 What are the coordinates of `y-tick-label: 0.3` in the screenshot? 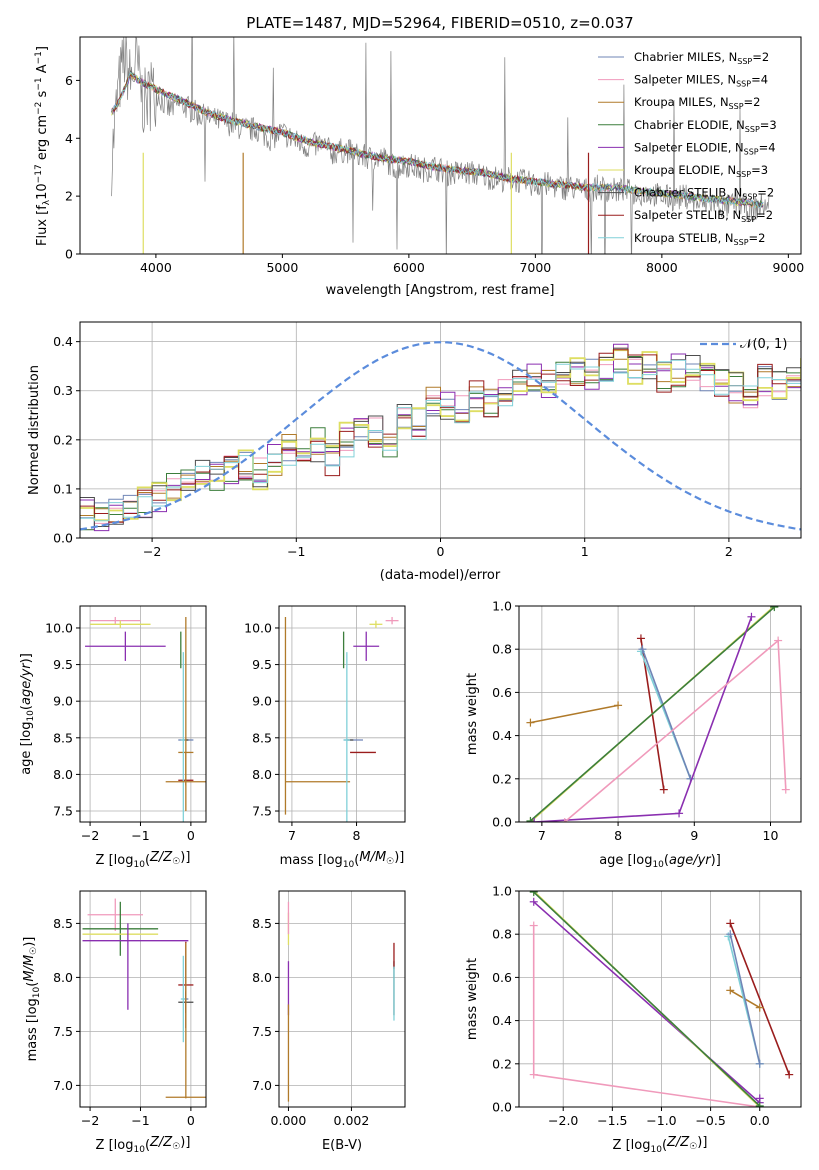 It's located at (63, 390).